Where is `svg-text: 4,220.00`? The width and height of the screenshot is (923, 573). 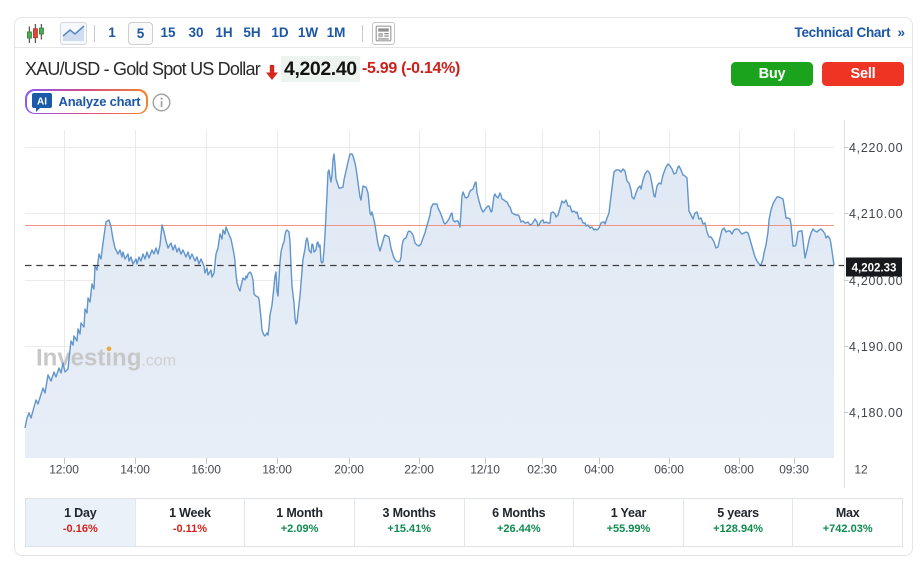 svg-text: 4,220.00 is located at coordinates (876, 148).